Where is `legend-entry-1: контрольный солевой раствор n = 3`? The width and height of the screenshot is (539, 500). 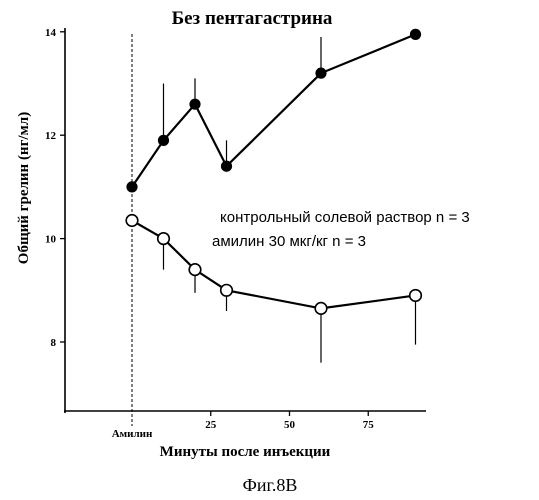 legend-entry-1: контрольный солевой раствор n = 3 is located at coordinates (345, 217).